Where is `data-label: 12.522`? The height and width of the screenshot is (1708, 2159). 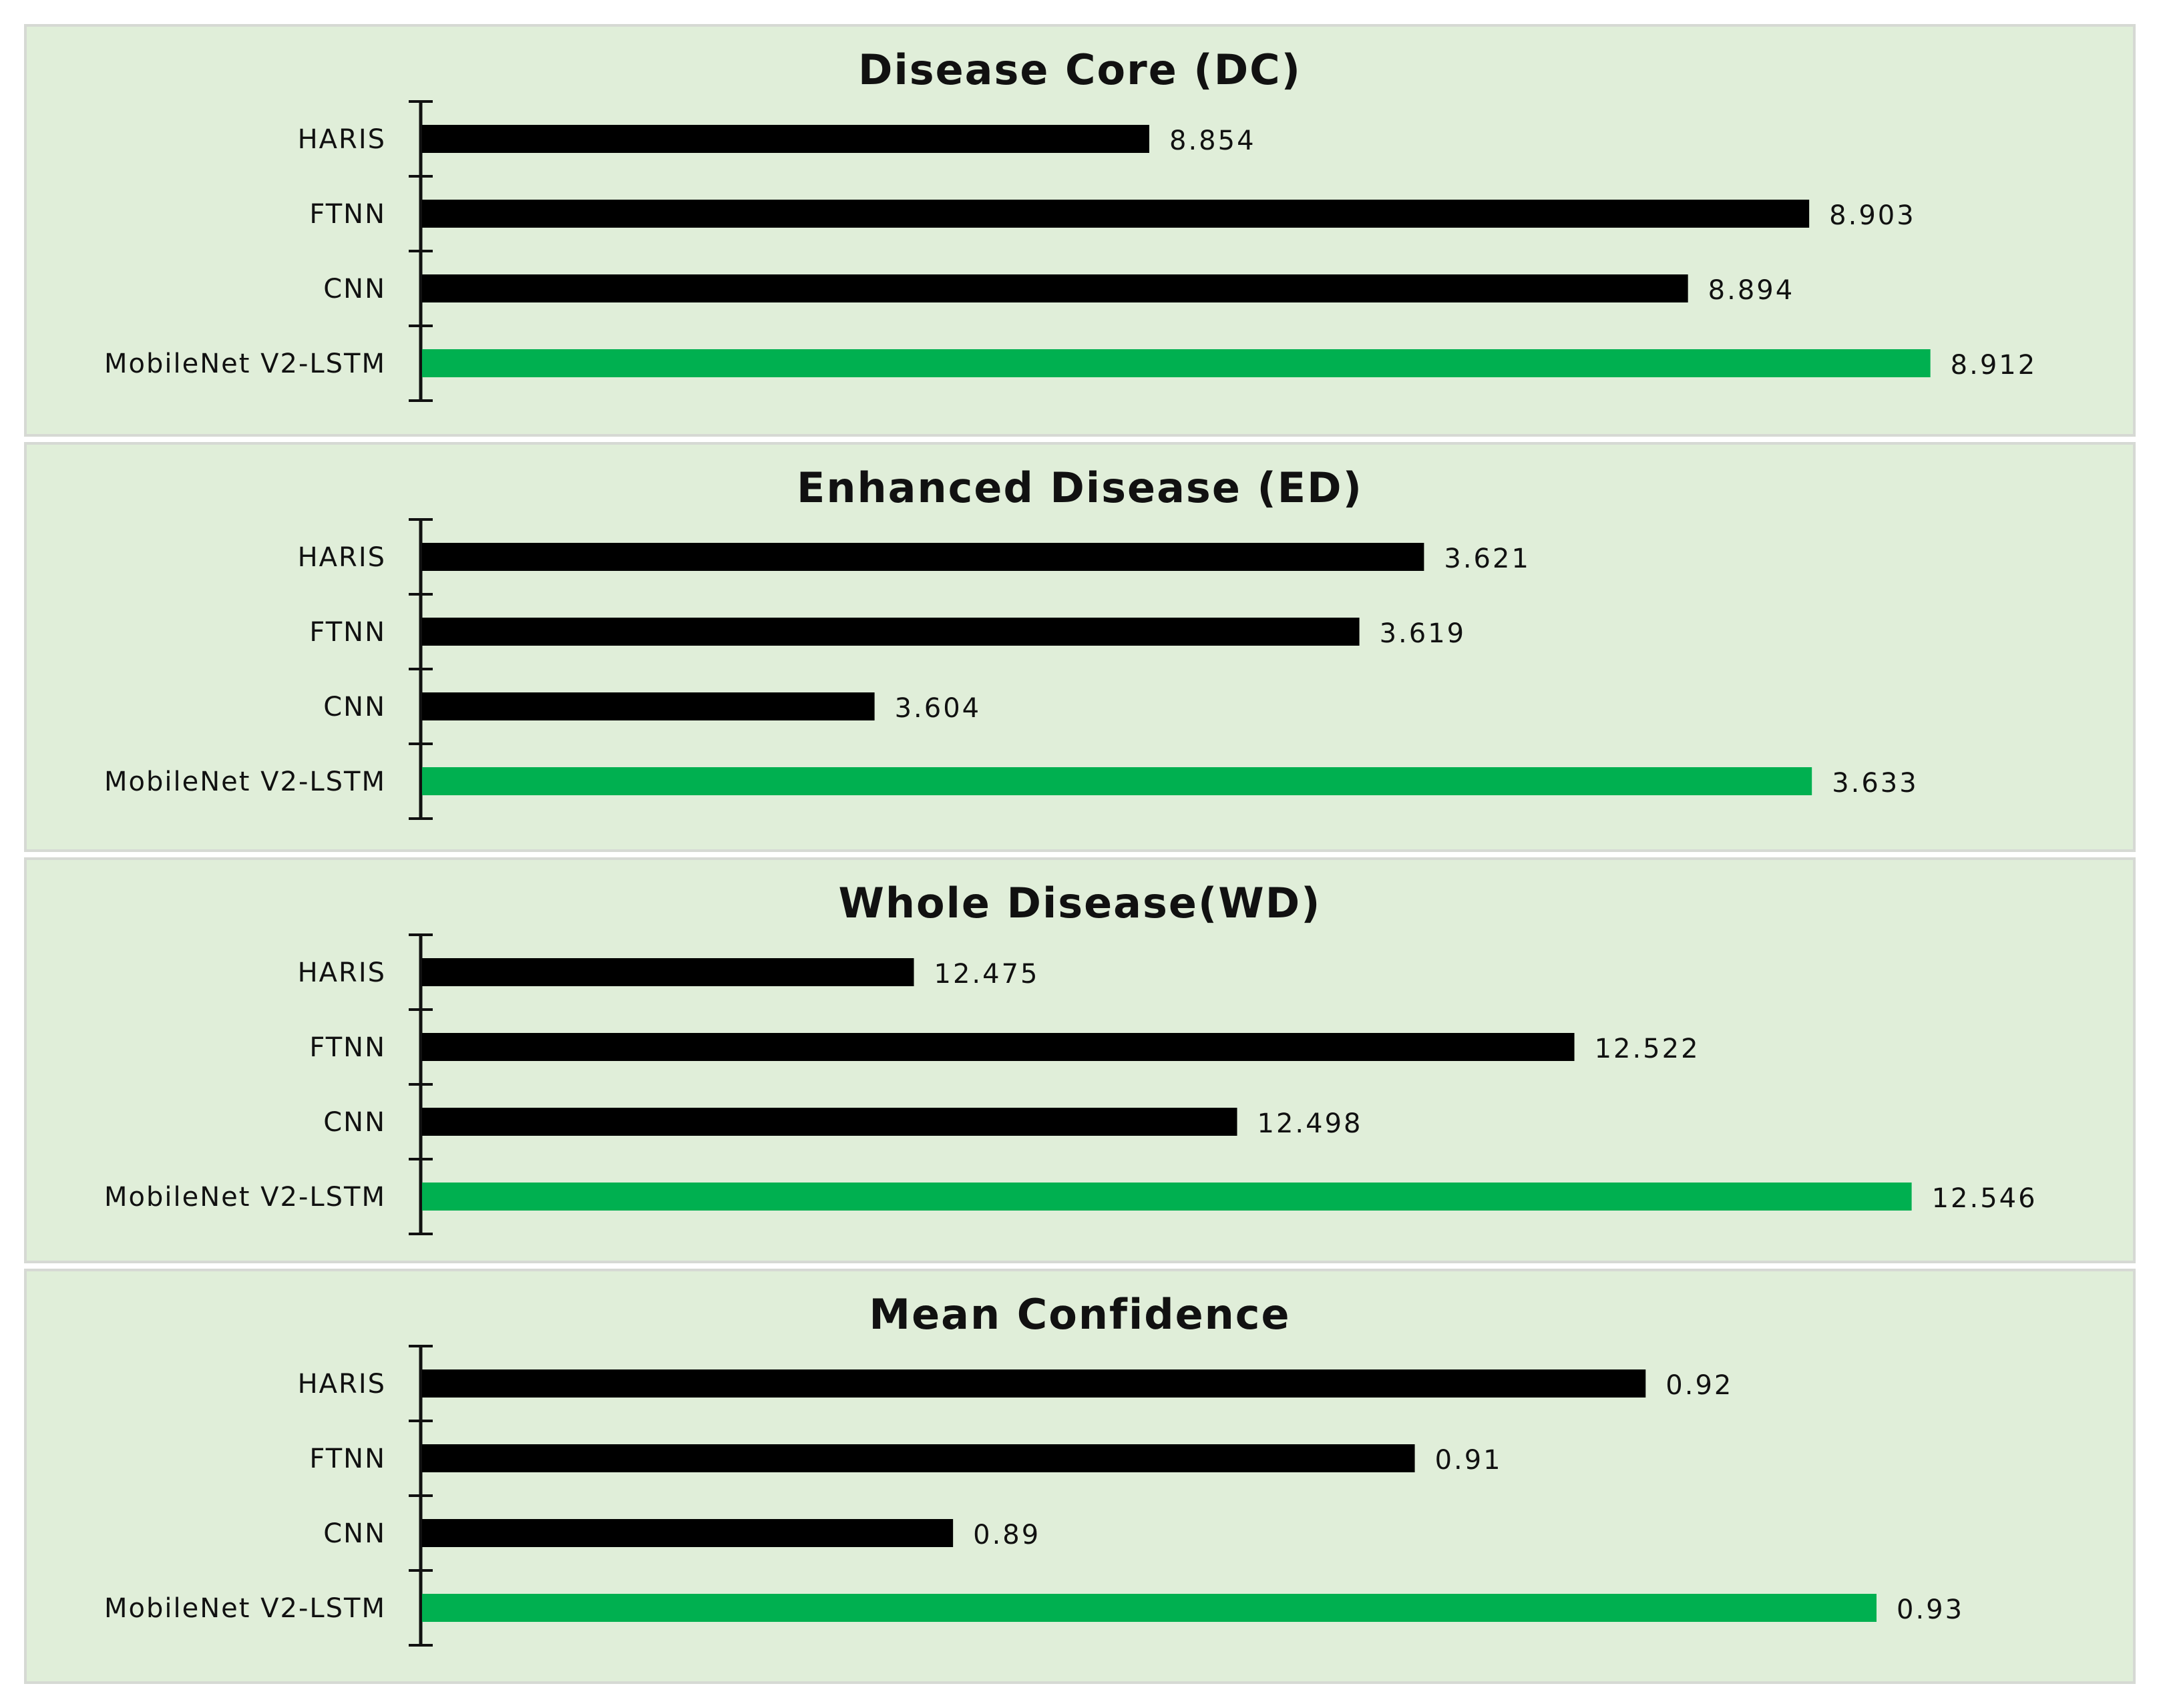 data-label: 12.522 is located at coordinates (1647, 1049).